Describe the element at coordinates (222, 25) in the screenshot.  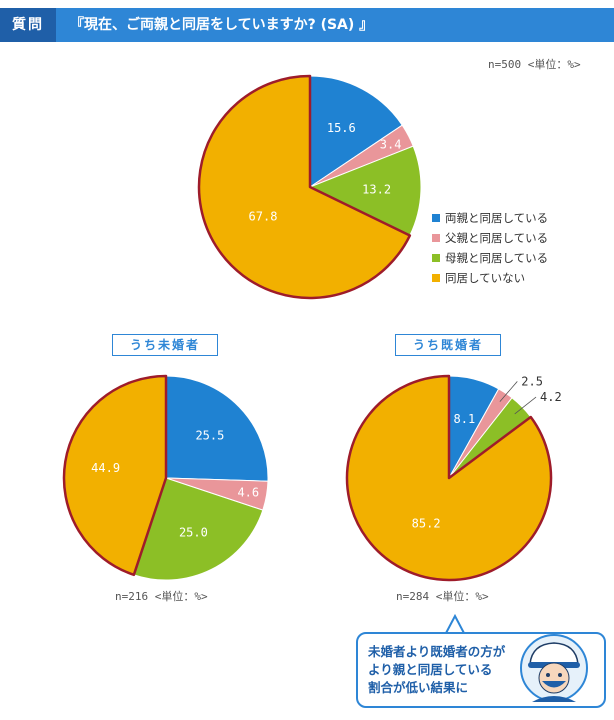
I see `question-title: 『現在、ご両親と同居をしていますか? (SA) 』` at that location.